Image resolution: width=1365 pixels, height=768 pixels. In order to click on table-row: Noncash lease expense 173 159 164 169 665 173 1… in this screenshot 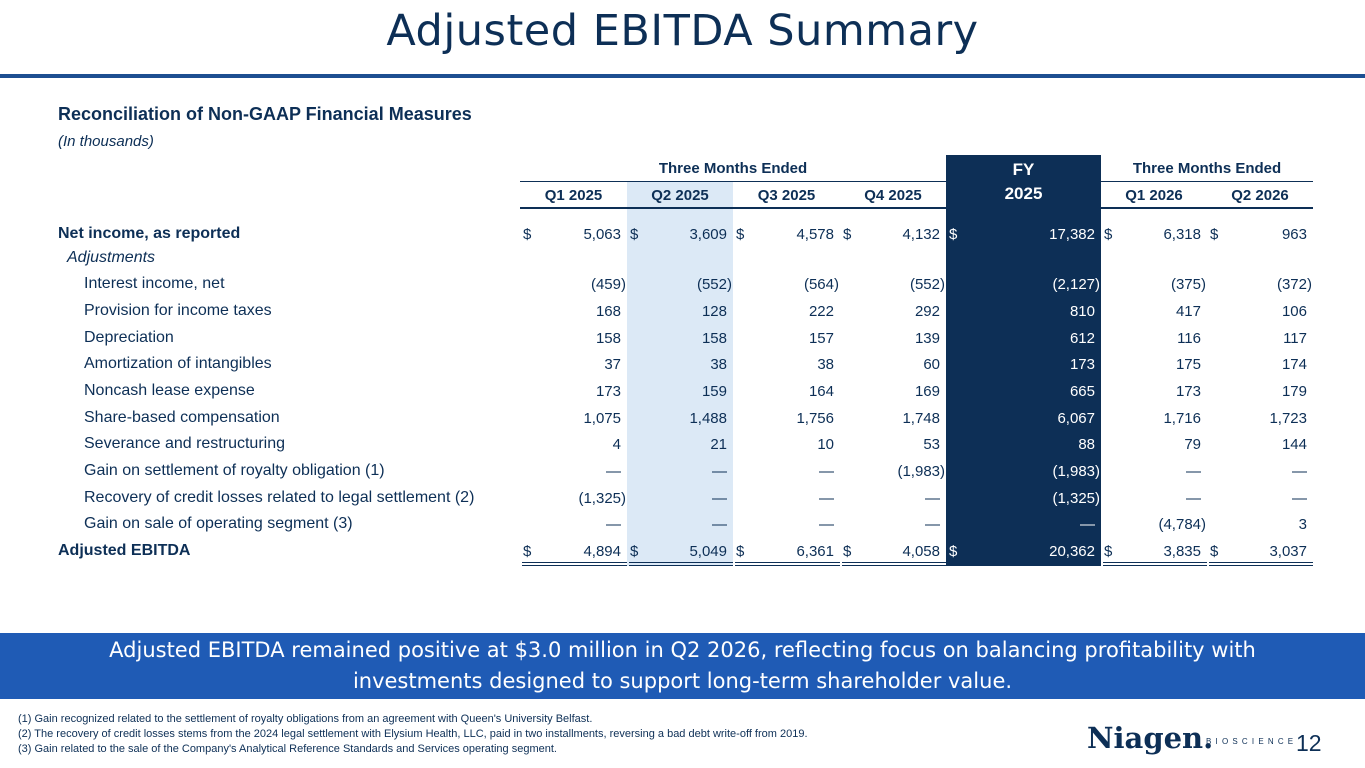, I will do `click(682, 392)`.